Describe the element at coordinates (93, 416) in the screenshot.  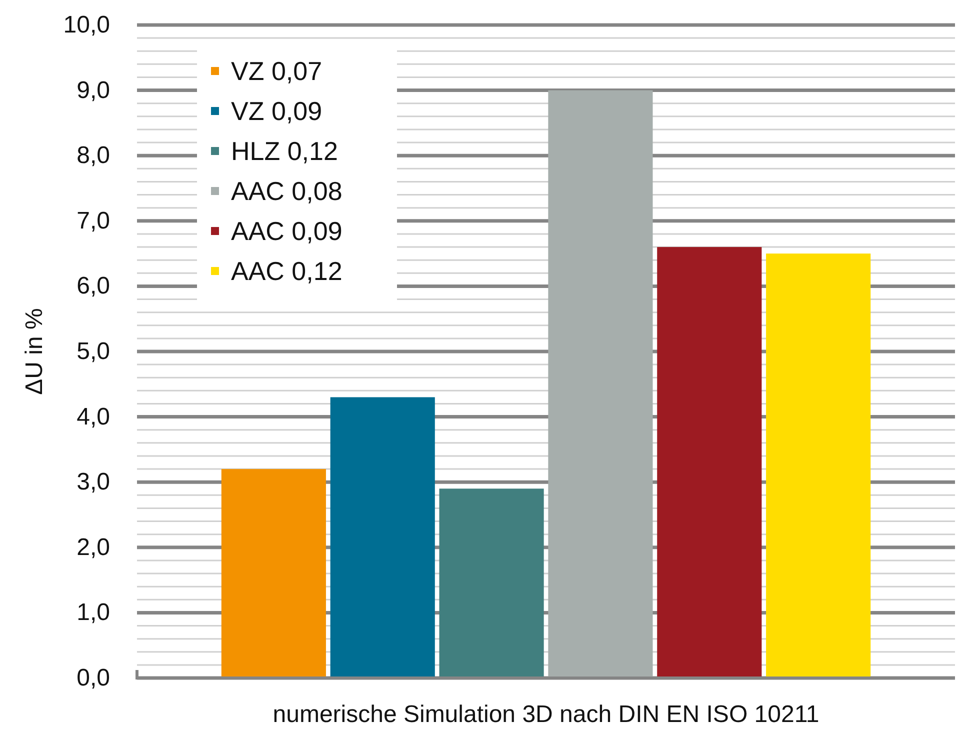
I see `y-tick-label: 4,0` at that location.